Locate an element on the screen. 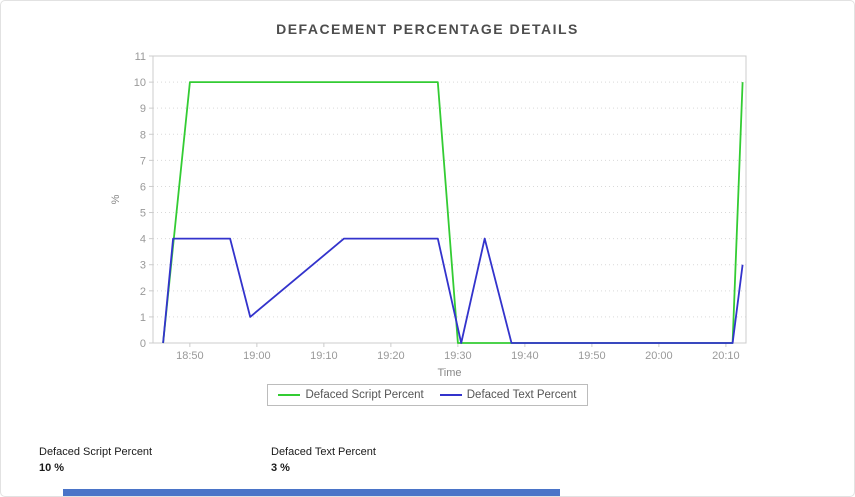 Image resolution: width=855 pixels, height=497 pixels. legend-item-defaced-text-percent: Defaced Text Percent is located at coordinates (508, 395).